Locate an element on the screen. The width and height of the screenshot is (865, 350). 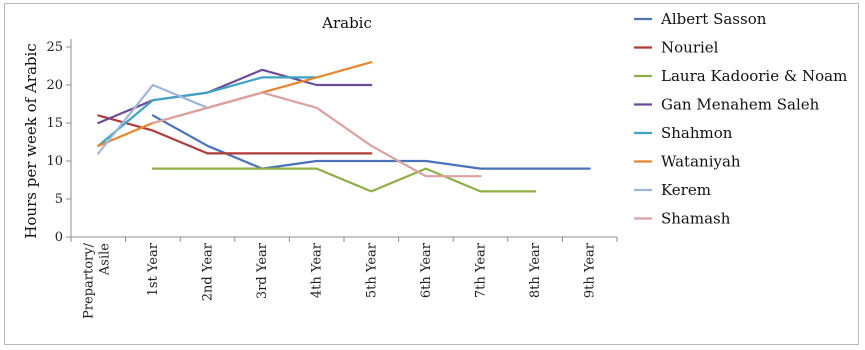
x-tick-label: 2nd Year is located at coordinates (208, 271).